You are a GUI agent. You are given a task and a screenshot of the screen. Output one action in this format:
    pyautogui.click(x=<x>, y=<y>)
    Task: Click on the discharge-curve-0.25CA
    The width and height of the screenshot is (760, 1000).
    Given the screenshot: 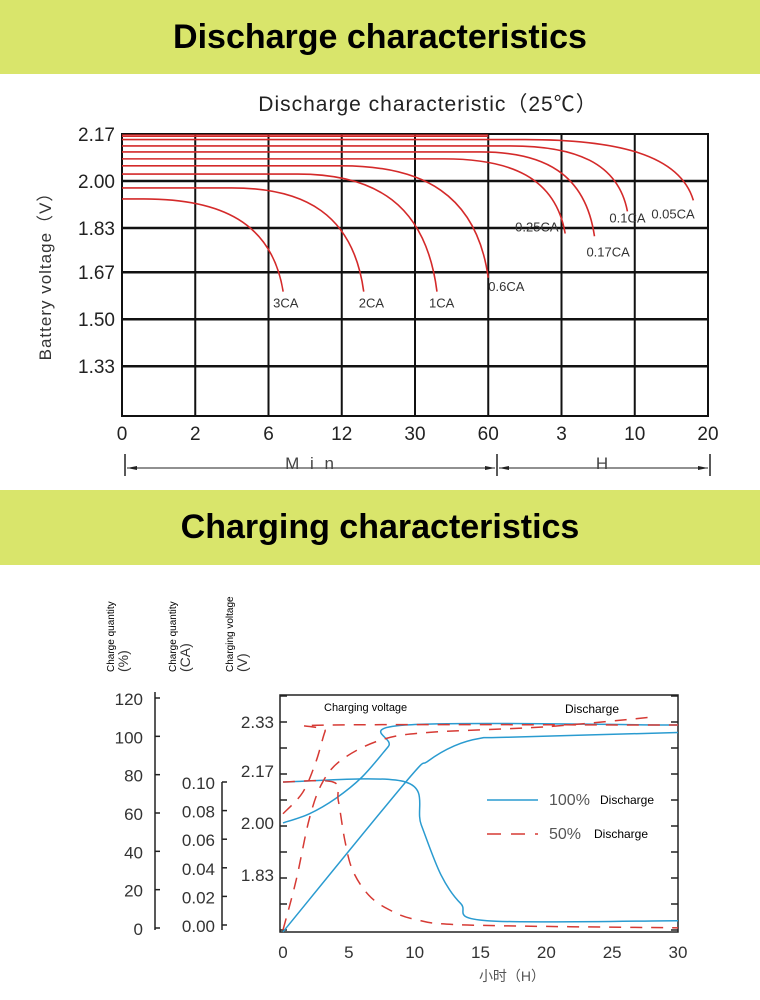 What is the action you would take?
    pyautogui.click(x=344, y=196)
    